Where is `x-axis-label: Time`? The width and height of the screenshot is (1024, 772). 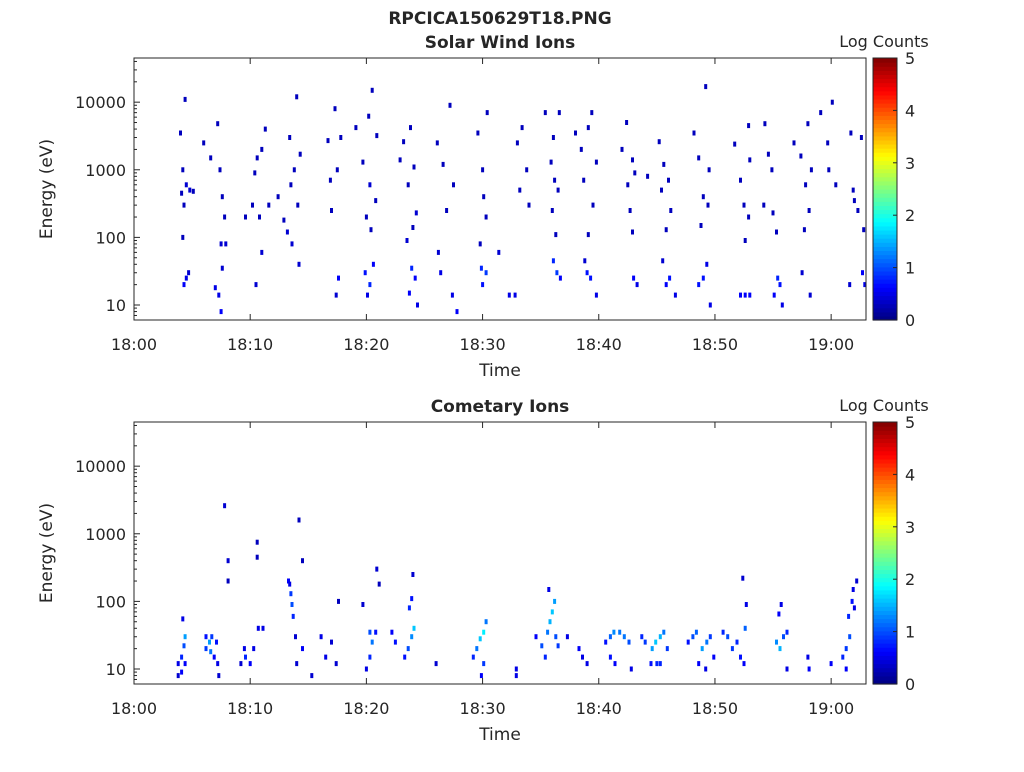
x-axis-label: Time is located at coordinates (499, 371).